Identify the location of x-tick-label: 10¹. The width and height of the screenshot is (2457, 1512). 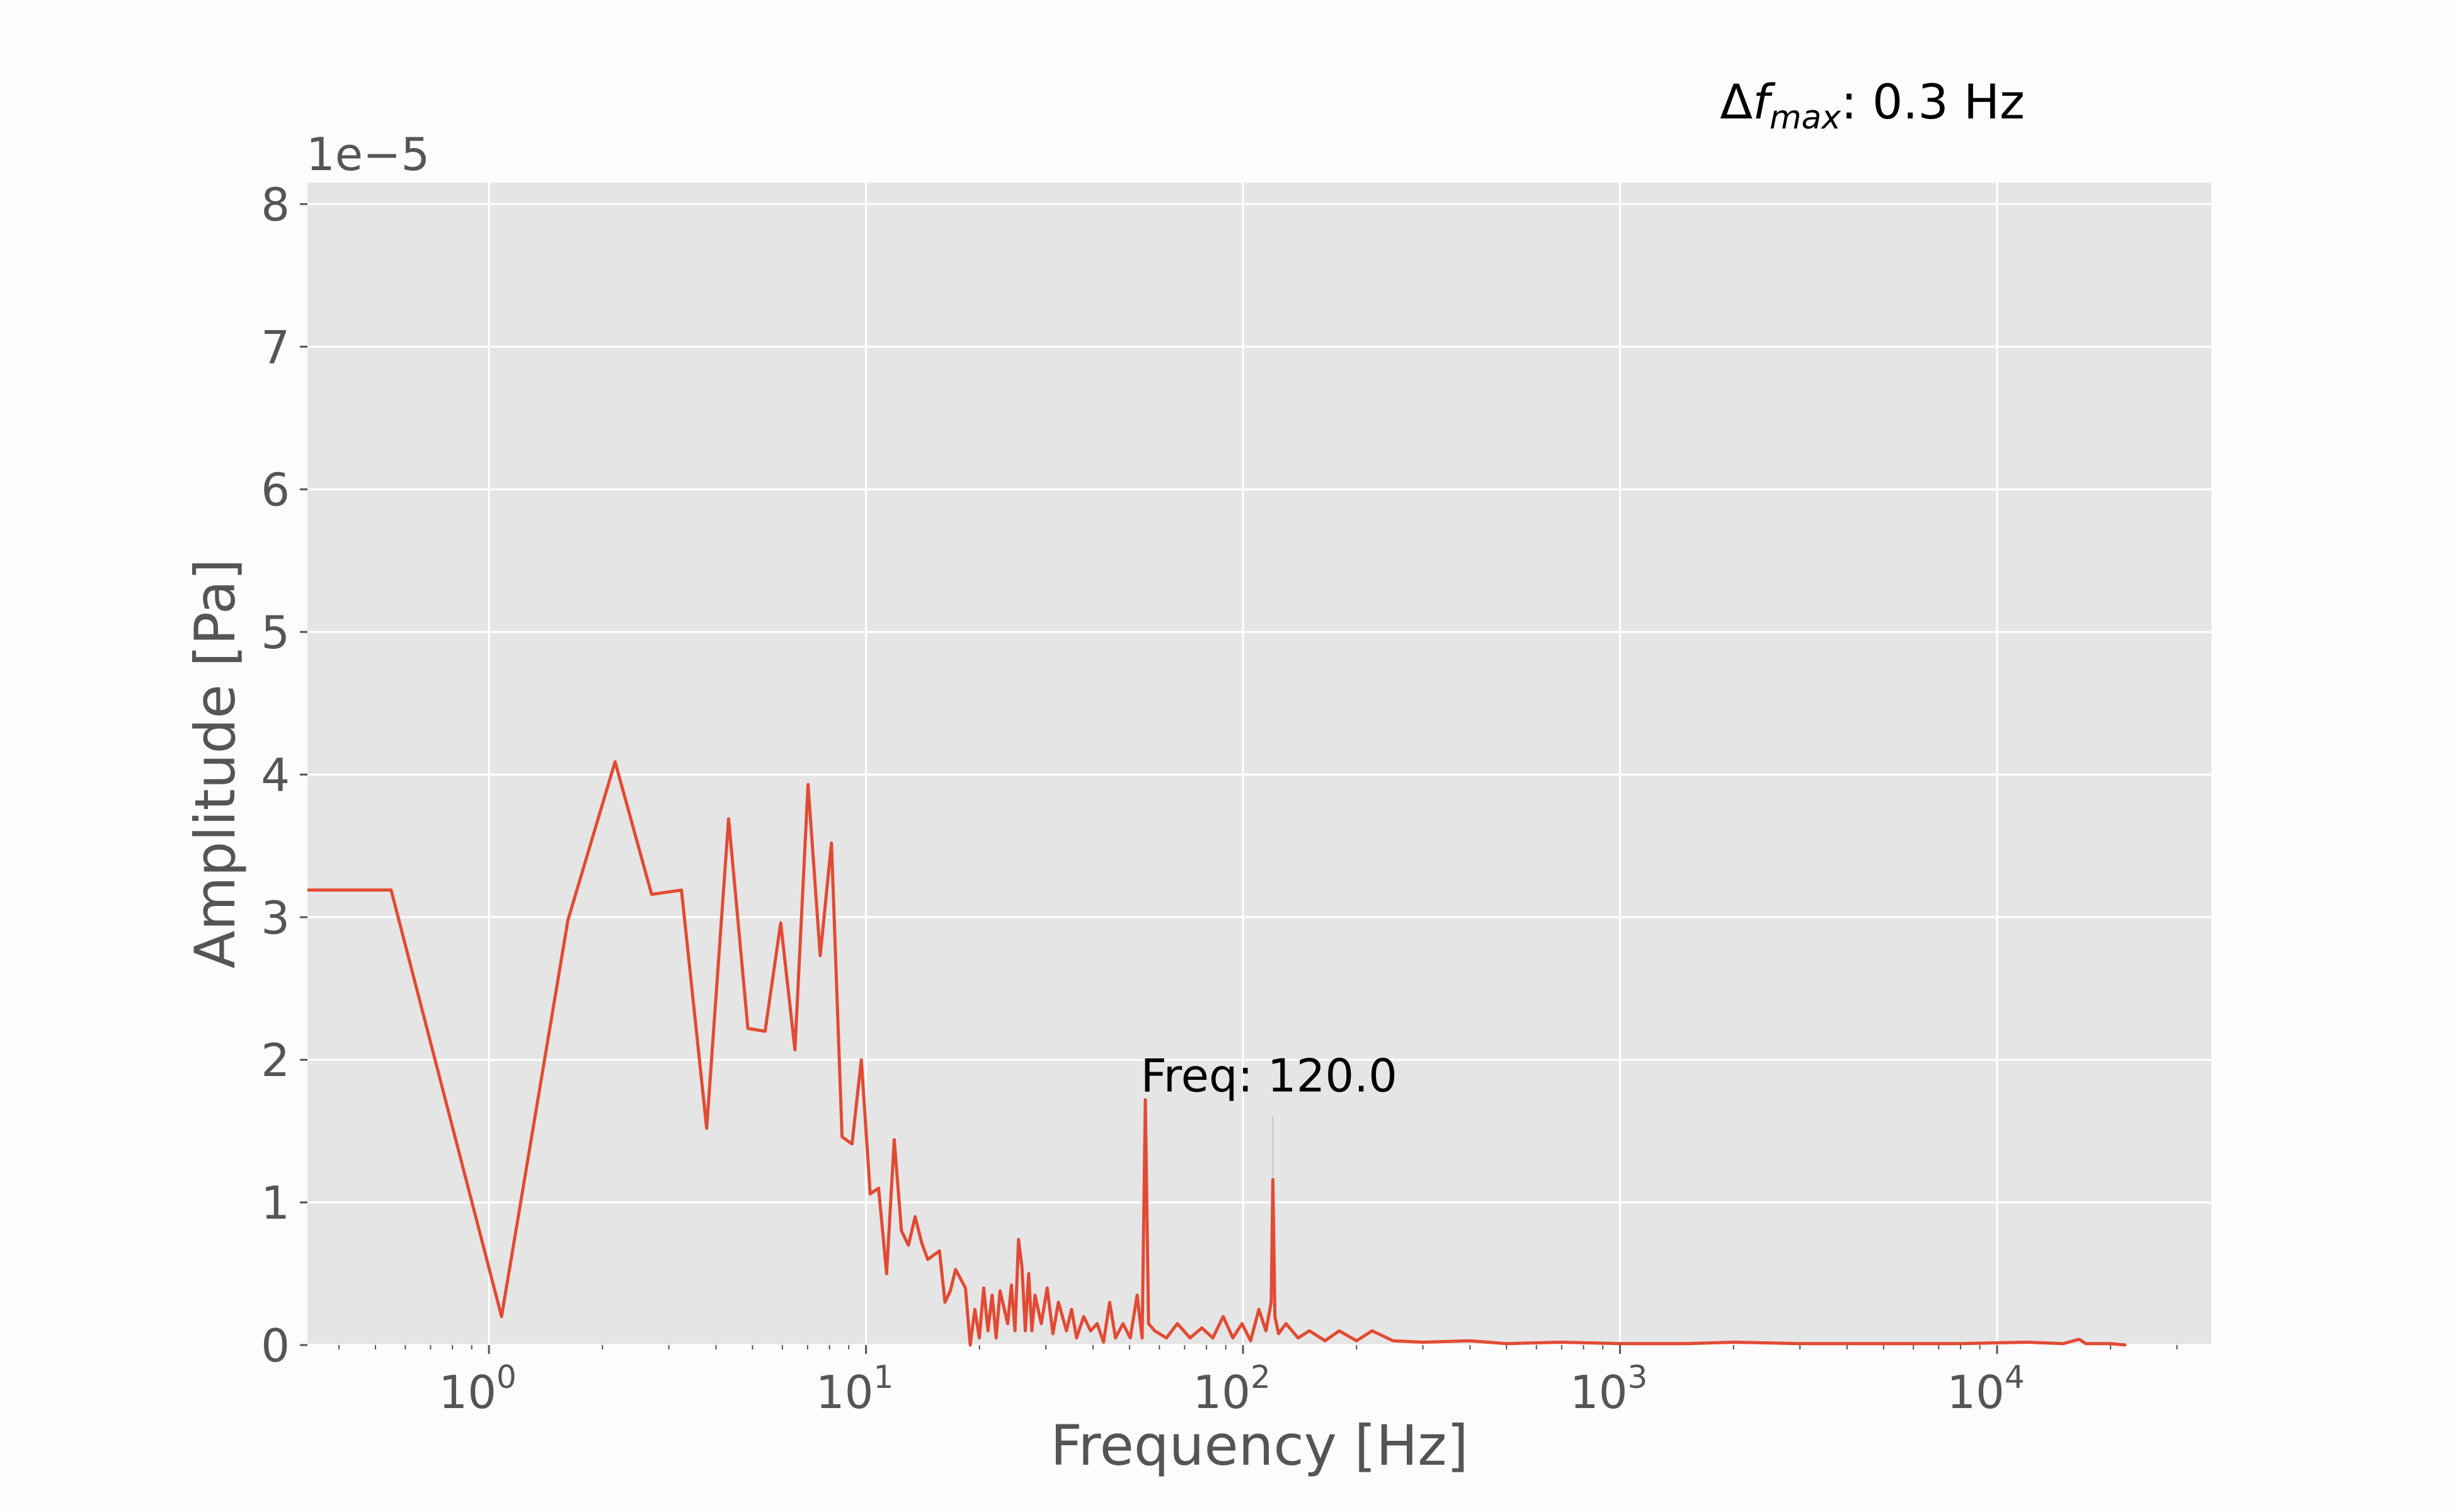
(854, 1389).